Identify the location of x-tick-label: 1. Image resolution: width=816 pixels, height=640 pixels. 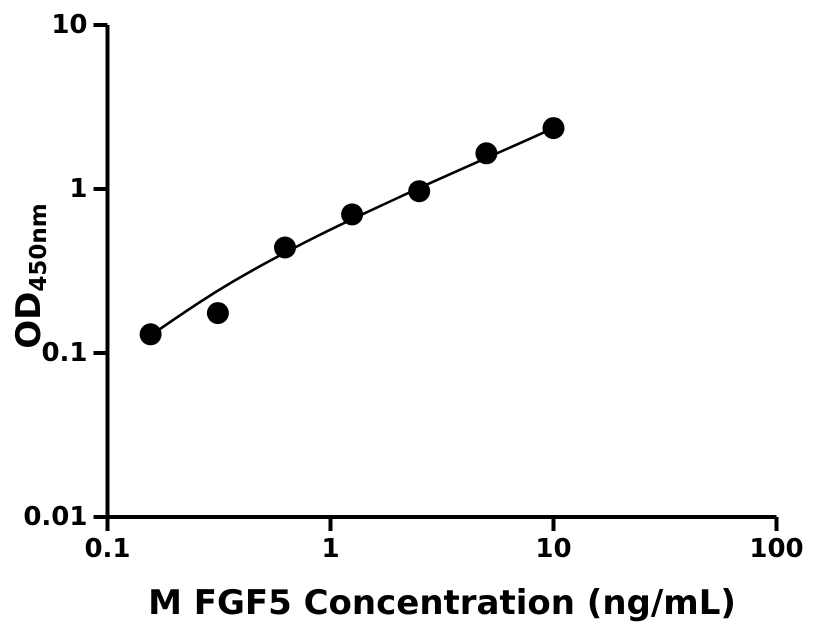
(330, 549).